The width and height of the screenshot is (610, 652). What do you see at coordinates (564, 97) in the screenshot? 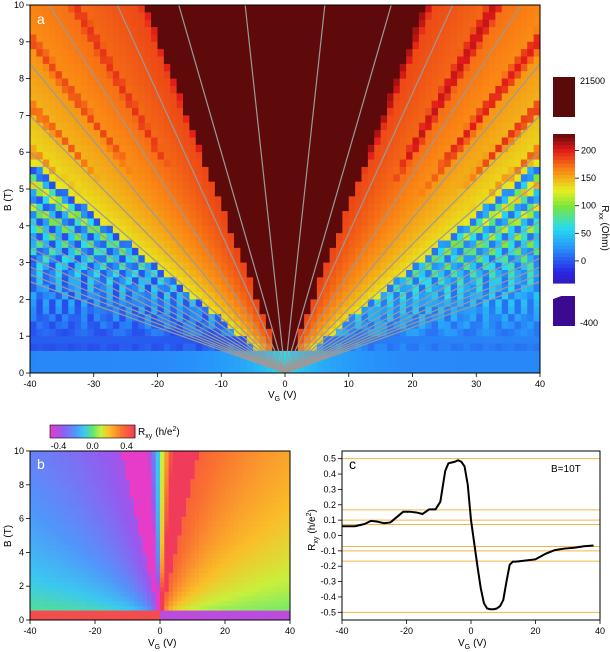
I see `colorbar-top-segment` at bounding box center [564, 97].